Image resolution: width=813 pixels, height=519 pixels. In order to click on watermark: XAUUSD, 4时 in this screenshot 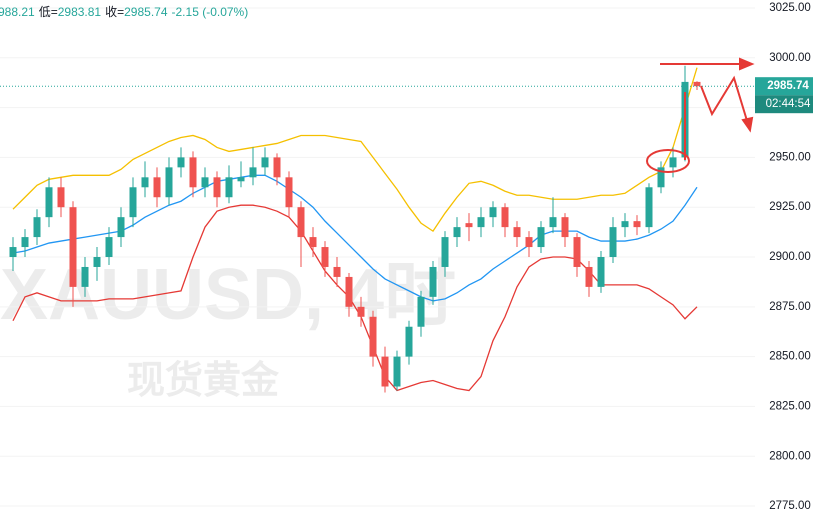, I will do `click(228, 295)`.